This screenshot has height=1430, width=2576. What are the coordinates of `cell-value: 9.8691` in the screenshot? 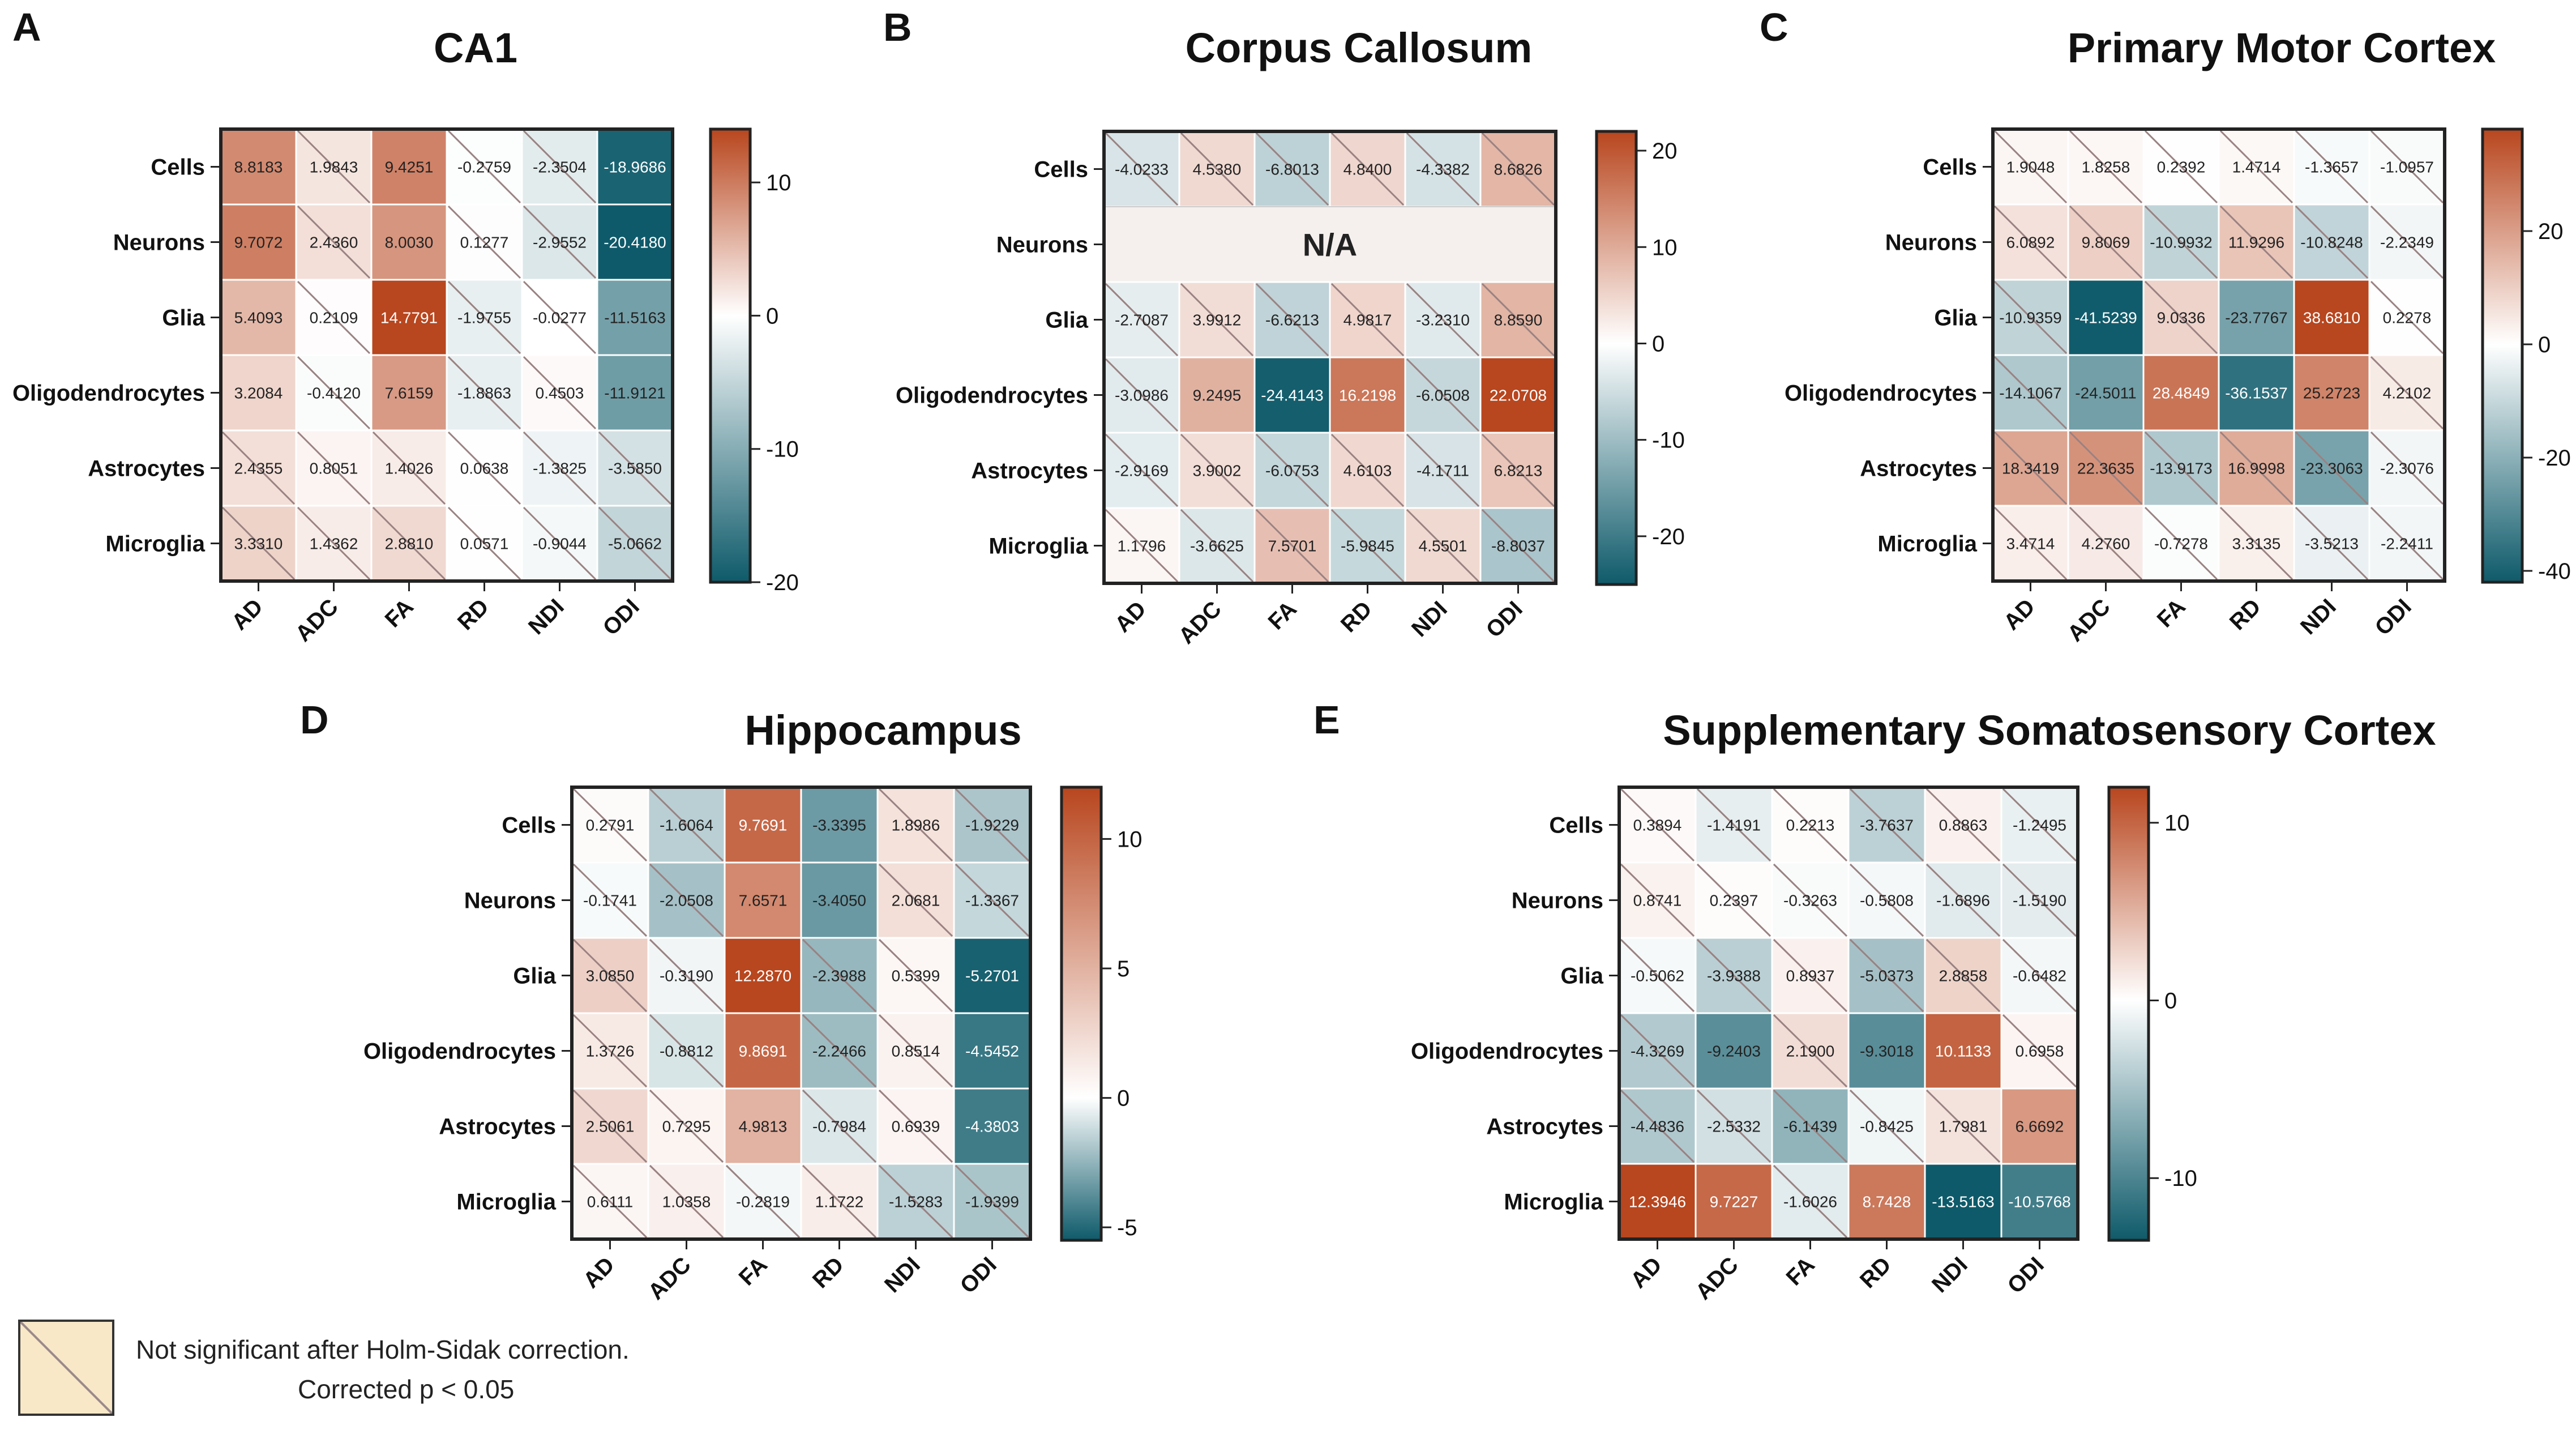 It's located at (763, 1051).